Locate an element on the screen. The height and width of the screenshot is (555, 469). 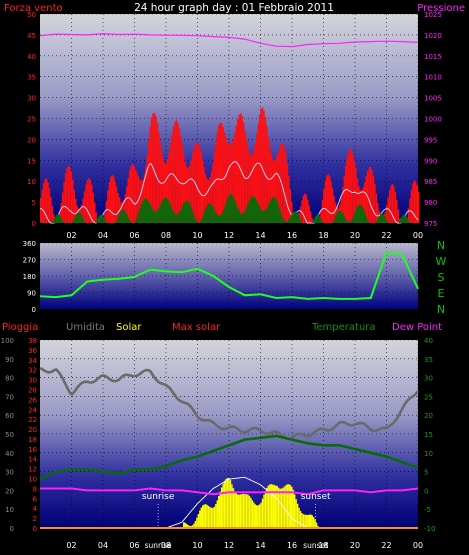
x-tick-label: 06 is located at coordinates (134, 545).